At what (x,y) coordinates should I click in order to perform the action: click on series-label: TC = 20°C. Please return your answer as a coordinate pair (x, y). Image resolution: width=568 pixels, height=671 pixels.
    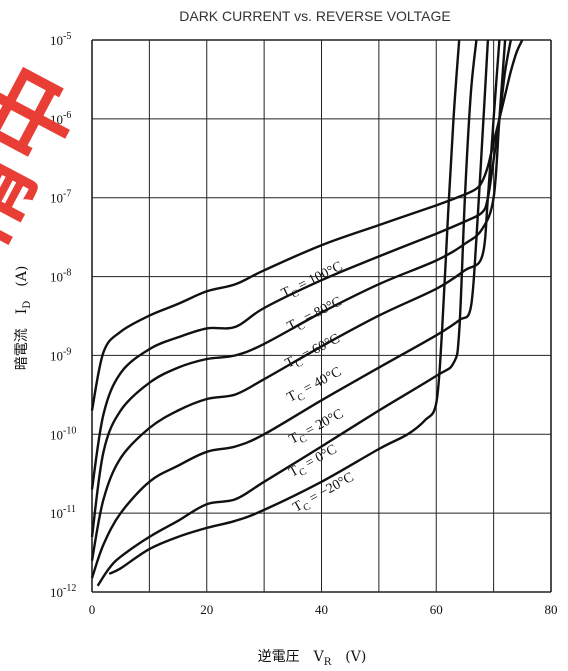
    Looking at the image, I should click on (317, 429).